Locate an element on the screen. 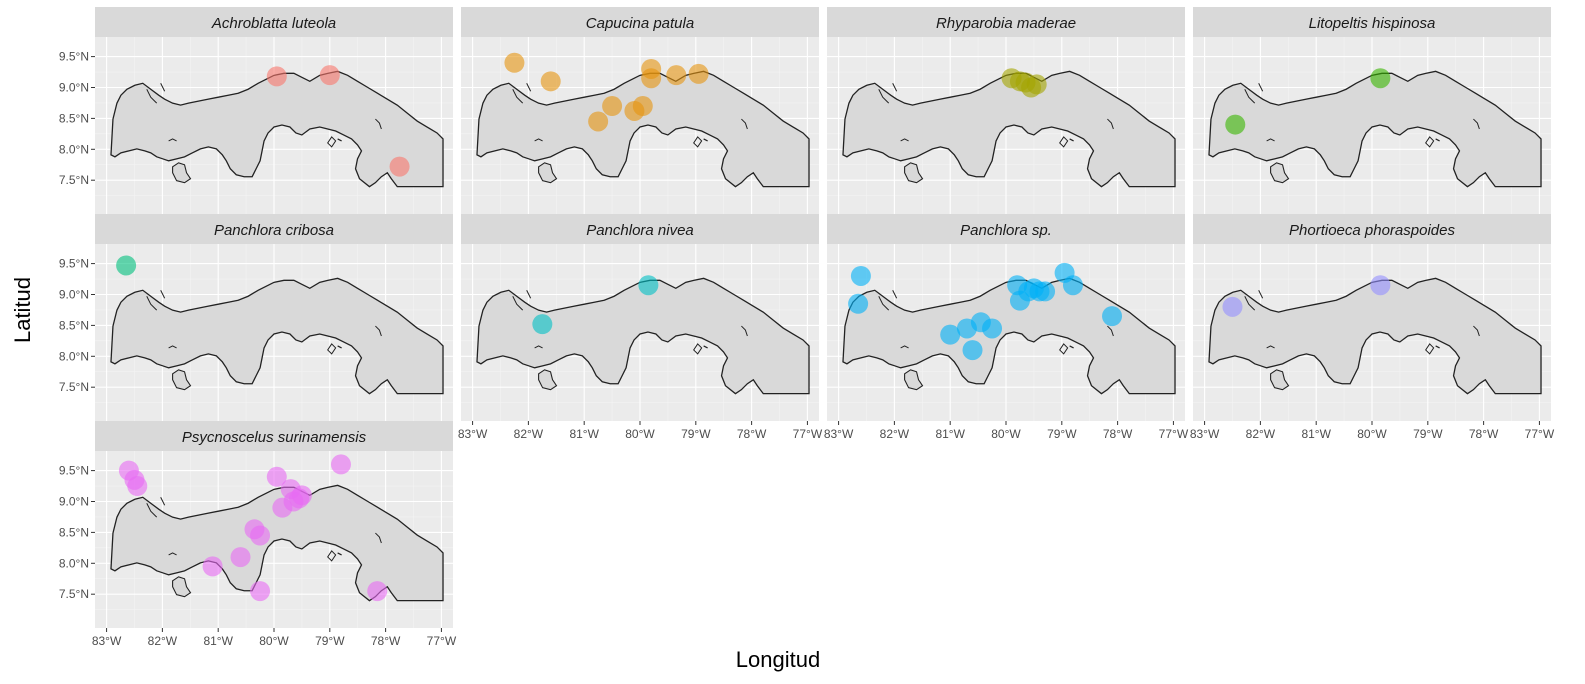  facet-strip-label: Capucina patula is located at coordinates (640, 23).